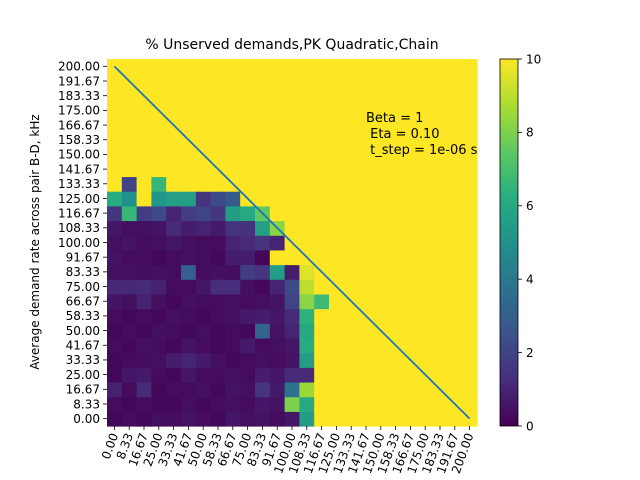 The width and height of the screenshot is (640, 480). Describe the element at coordinates (79, 96) in the screenshot. I see `y-tick-label: 183.33` at that location.